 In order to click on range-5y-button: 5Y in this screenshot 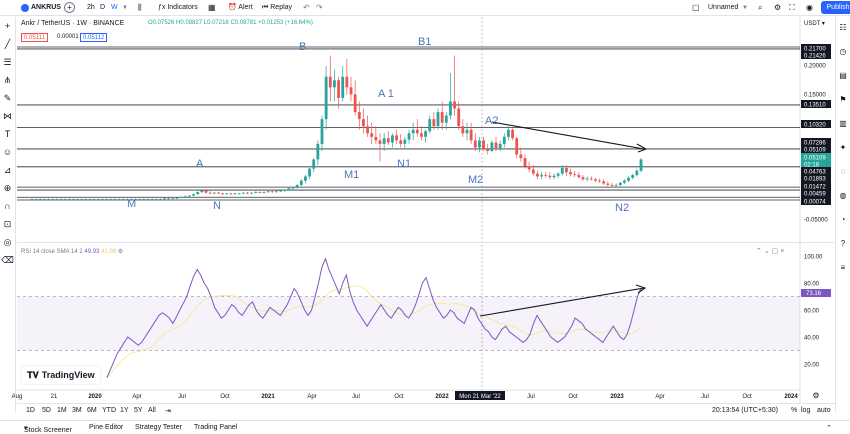, I will do `click(138, 410)`.